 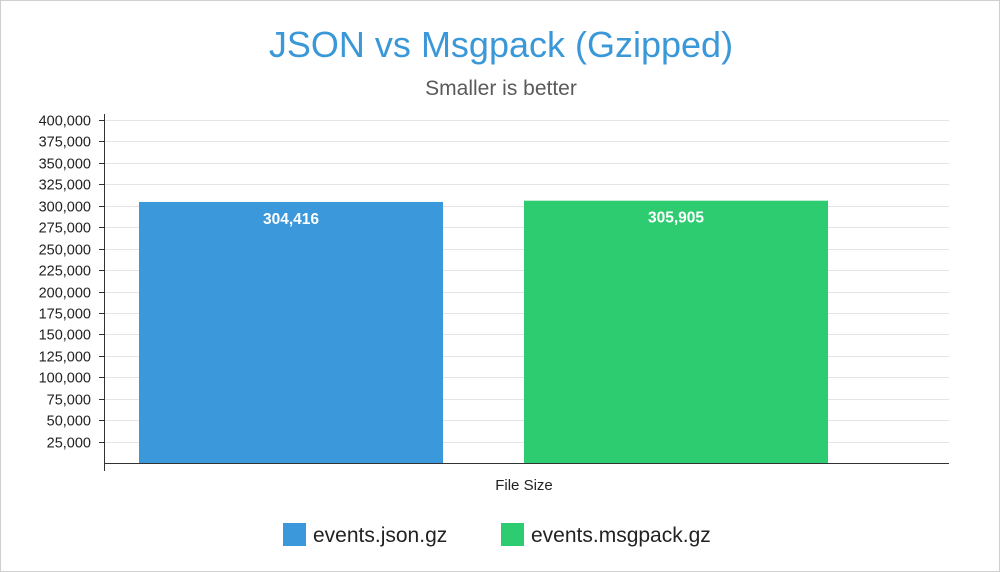 I want to click on y-tick-label: 300,000, so click(x=65, y=208).